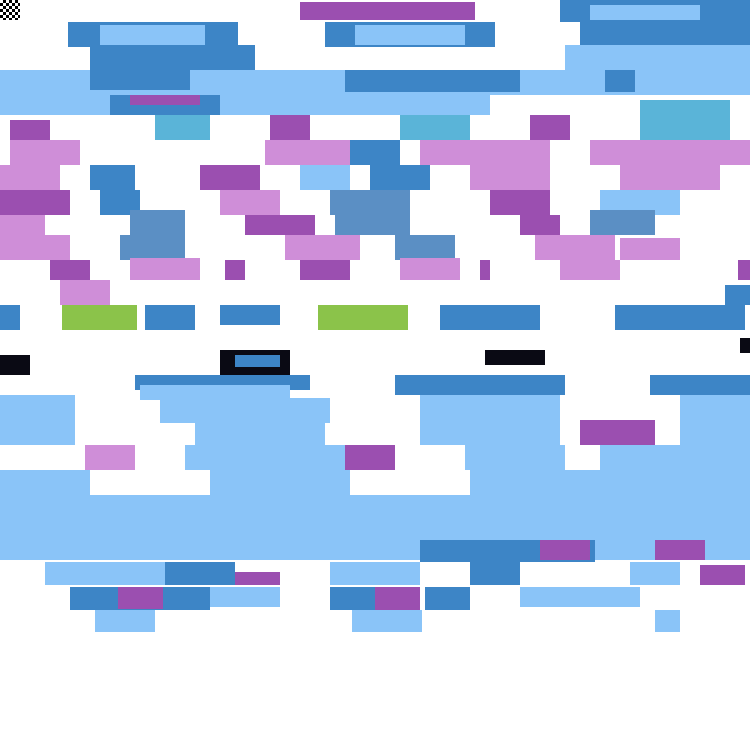 The image size is (750, 750). Describe the element at coordinates (10, 10) in the screenshot. I see `checkerboard-icon` at that location.